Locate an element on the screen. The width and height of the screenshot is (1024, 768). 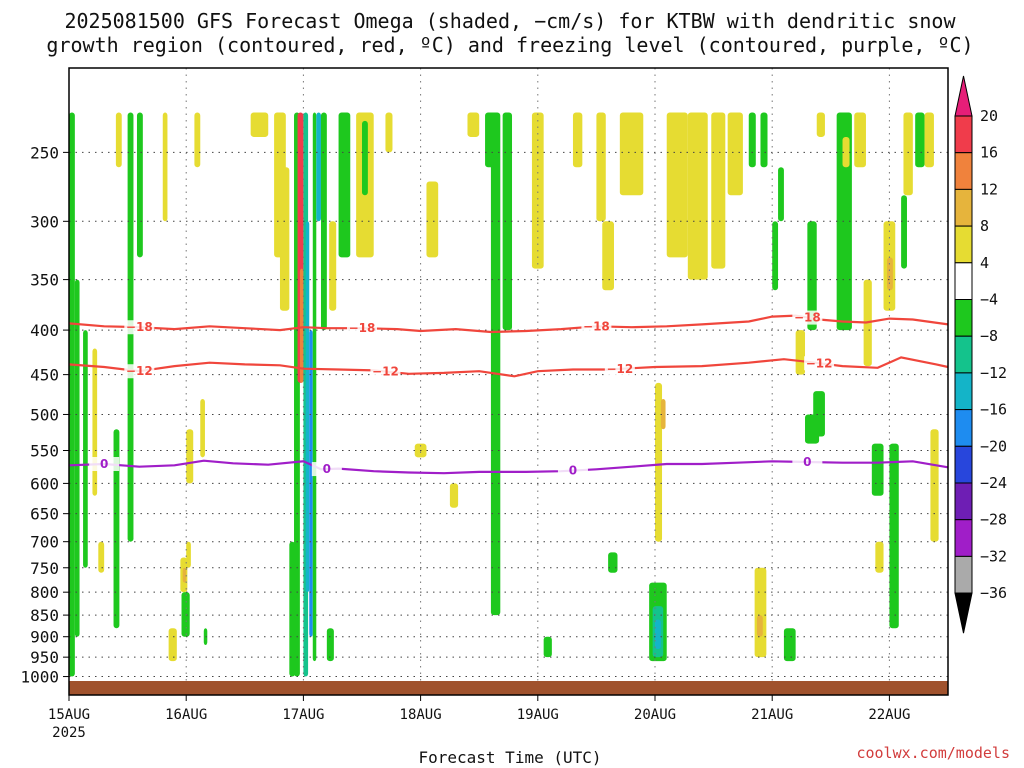
x-tick-label-17AUG: 17AUG is located at coordinates (303, 715).